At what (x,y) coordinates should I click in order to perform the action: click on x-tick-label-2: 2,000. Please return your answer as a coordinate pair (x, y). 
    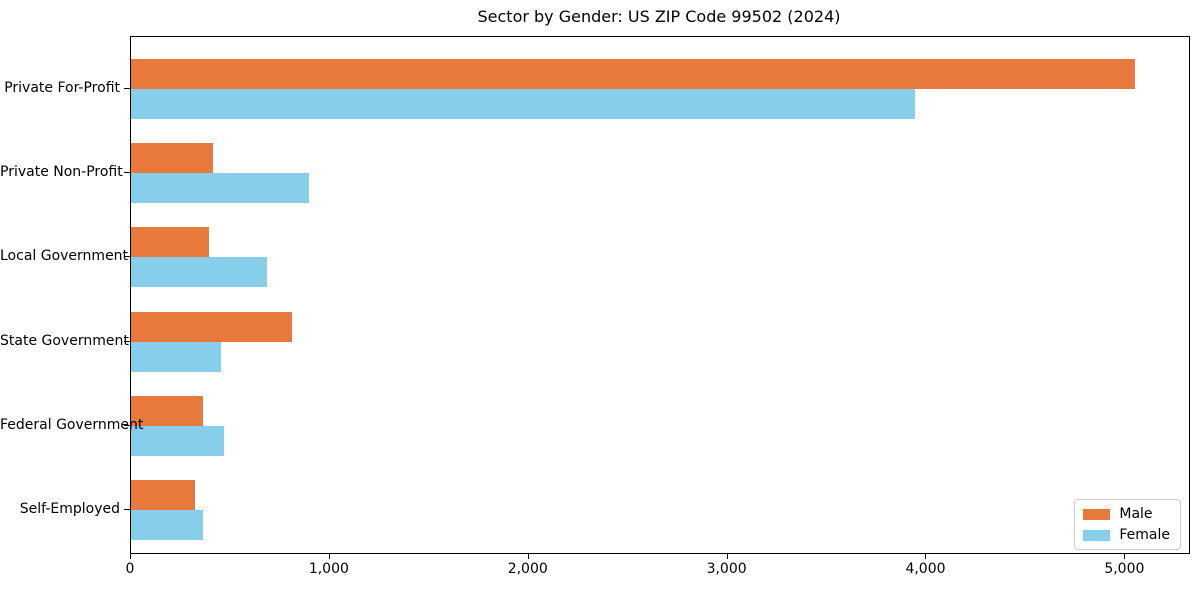
    Looking at the image, I should click on (527, 569).